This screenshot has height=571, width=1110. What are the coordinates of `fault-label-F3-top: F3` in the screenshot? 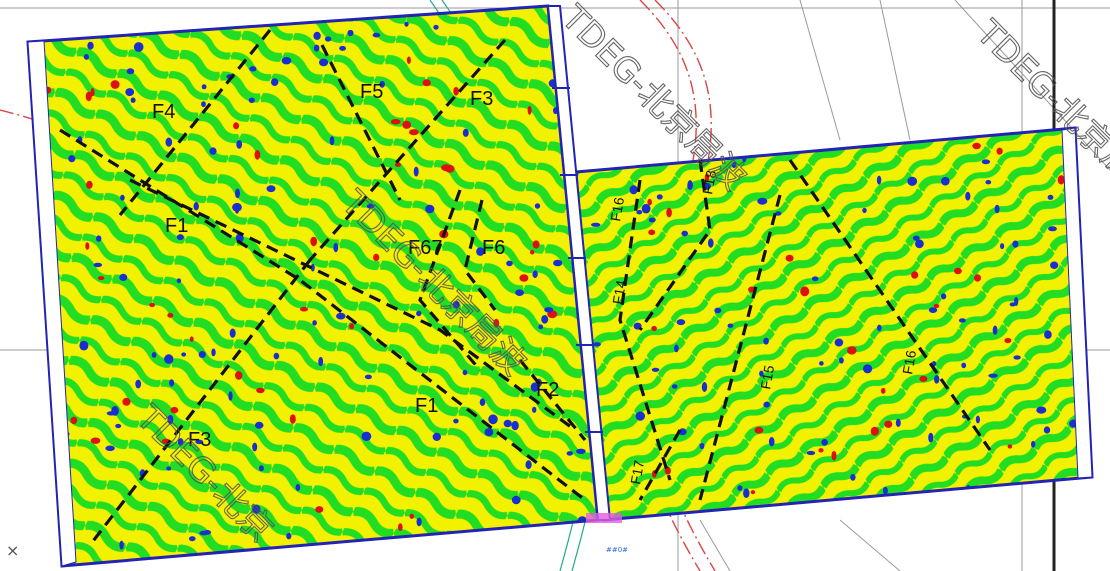 It's located at (481, 99).